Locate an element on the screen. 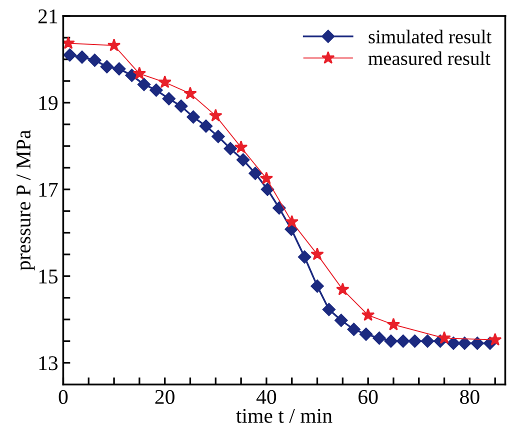 The image size is (514, 432). x-axis-title: time t / min is located at coordinates (284, 415).